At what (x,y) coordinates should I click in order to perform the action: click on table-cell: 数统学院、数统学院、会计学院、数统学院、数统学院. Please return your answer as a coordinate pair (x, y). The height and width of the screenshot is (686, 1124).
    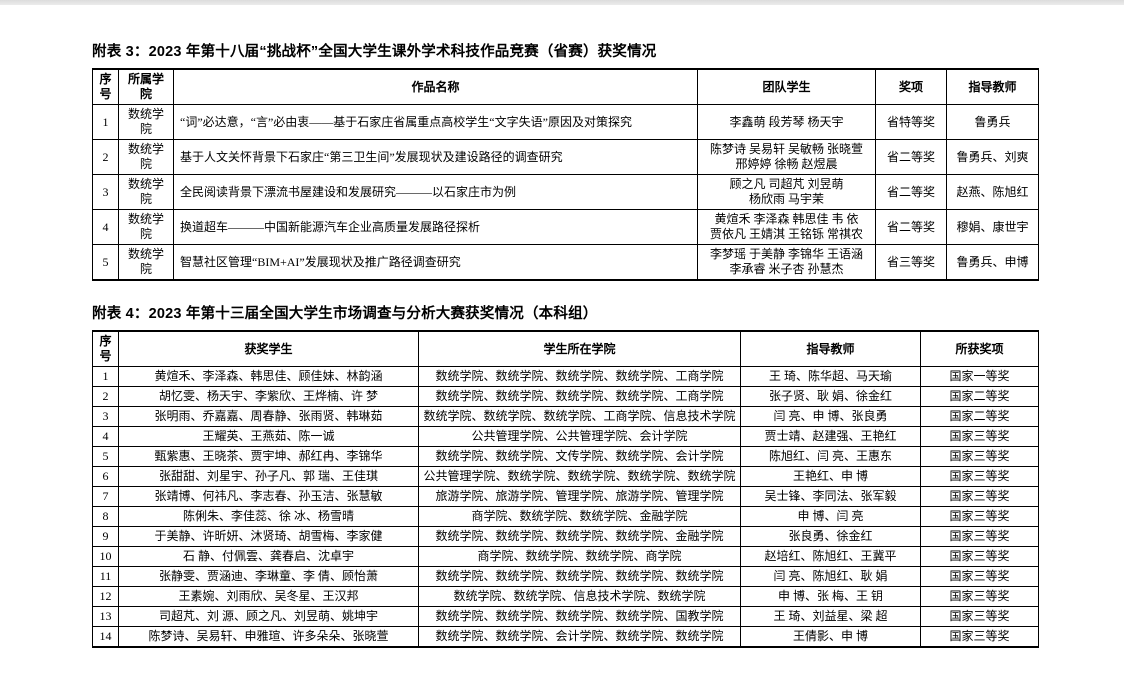
    Looking at the image, I should click on (579, 637).